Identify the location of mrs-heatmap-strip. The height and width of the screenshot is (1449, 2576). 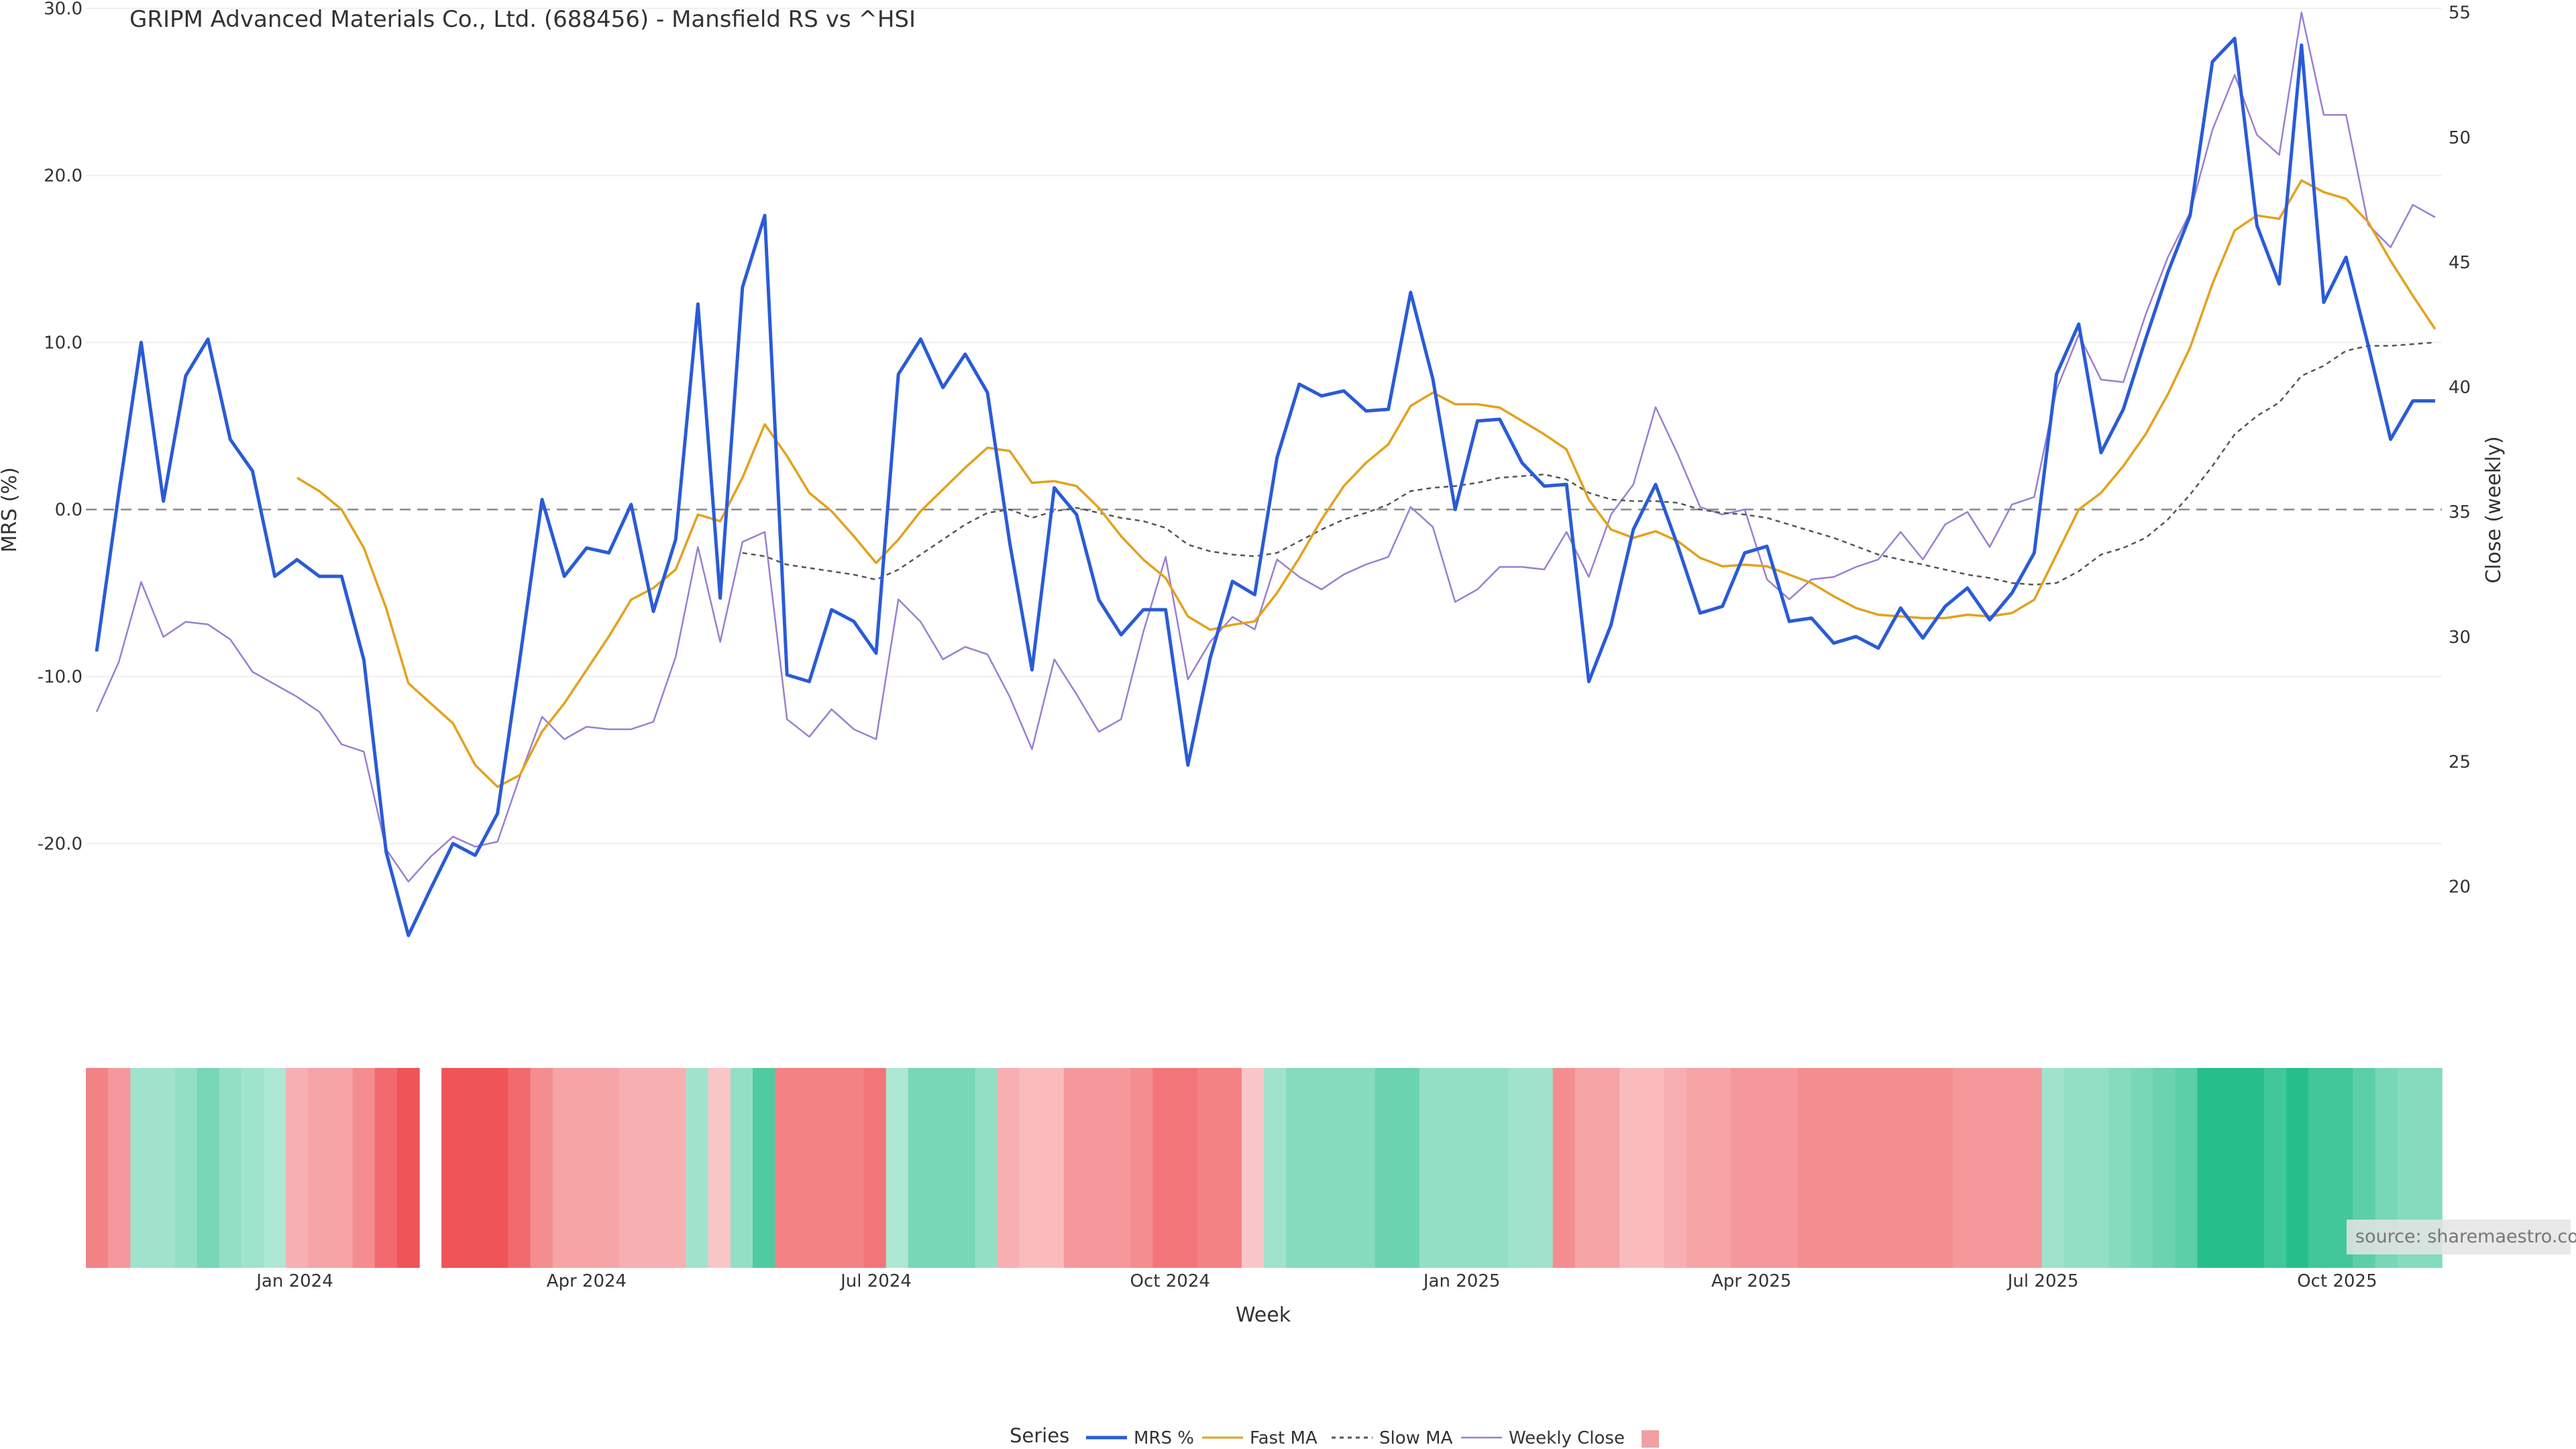
(1264, 1168).